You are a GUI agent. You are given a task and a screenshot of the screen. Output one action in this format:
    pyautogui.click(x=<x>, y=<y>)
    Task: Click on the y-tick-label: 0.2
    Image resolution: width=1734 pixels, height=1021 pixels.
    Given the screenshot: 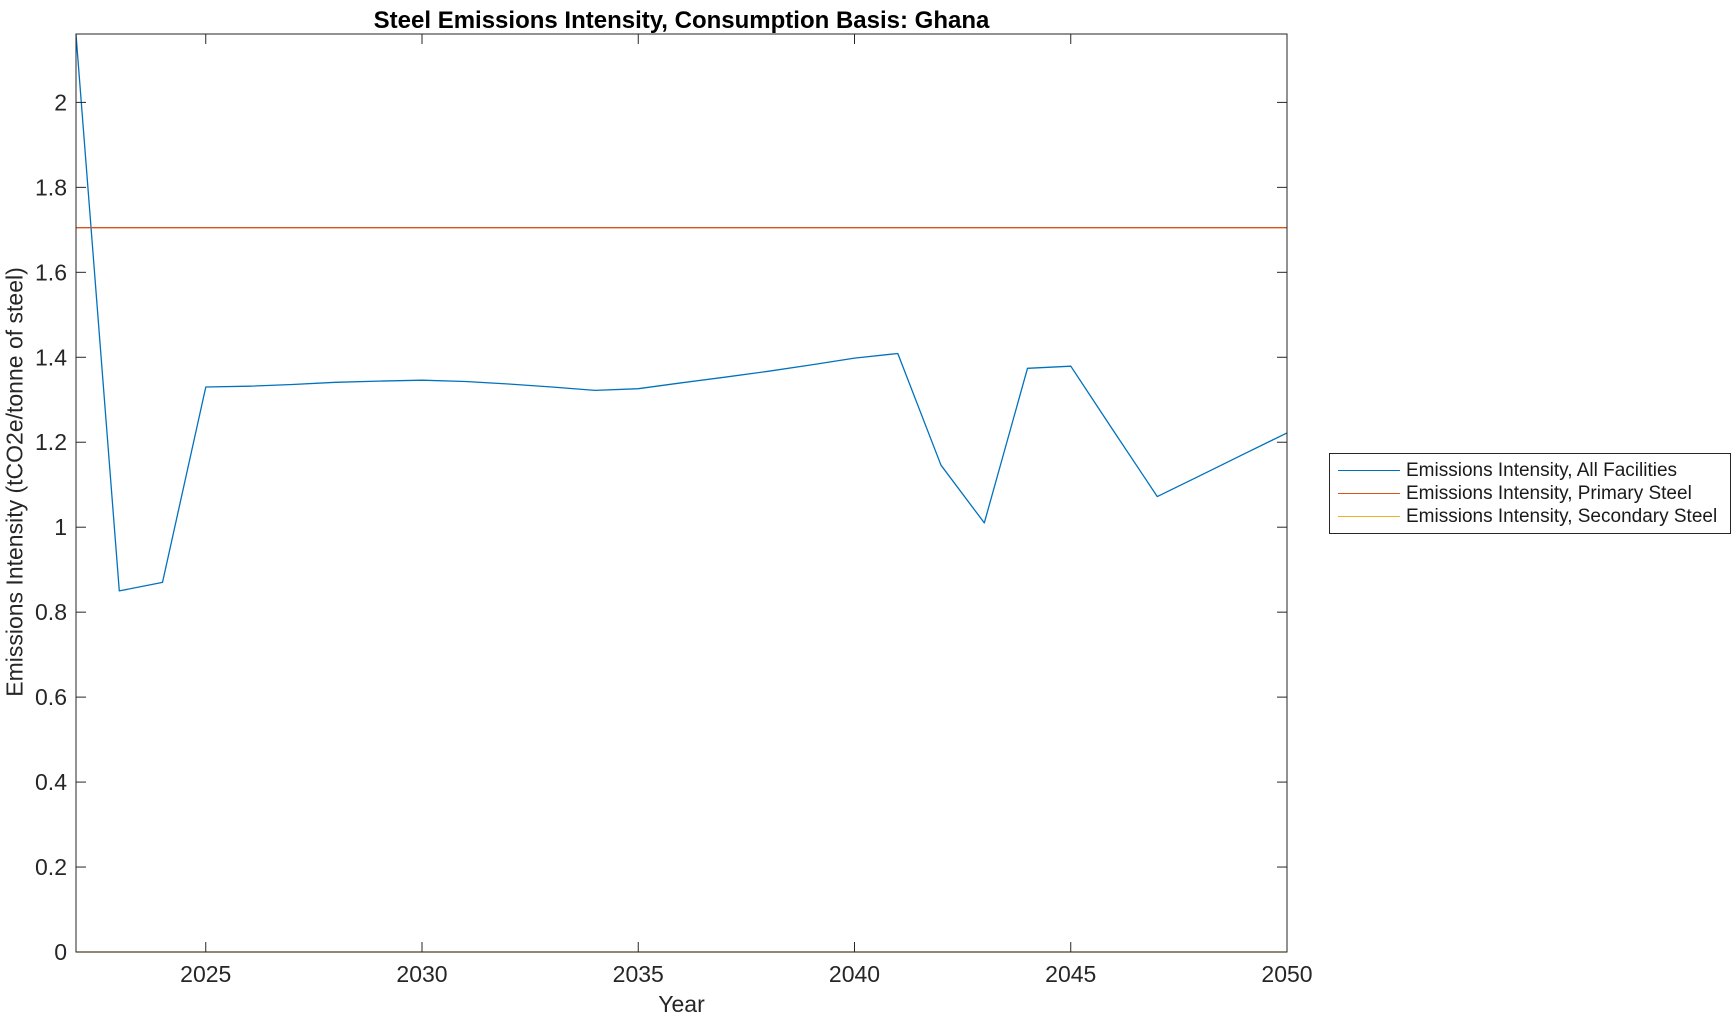 What is the action you would take?
    pyautogui.click(x=51, y=867)
    